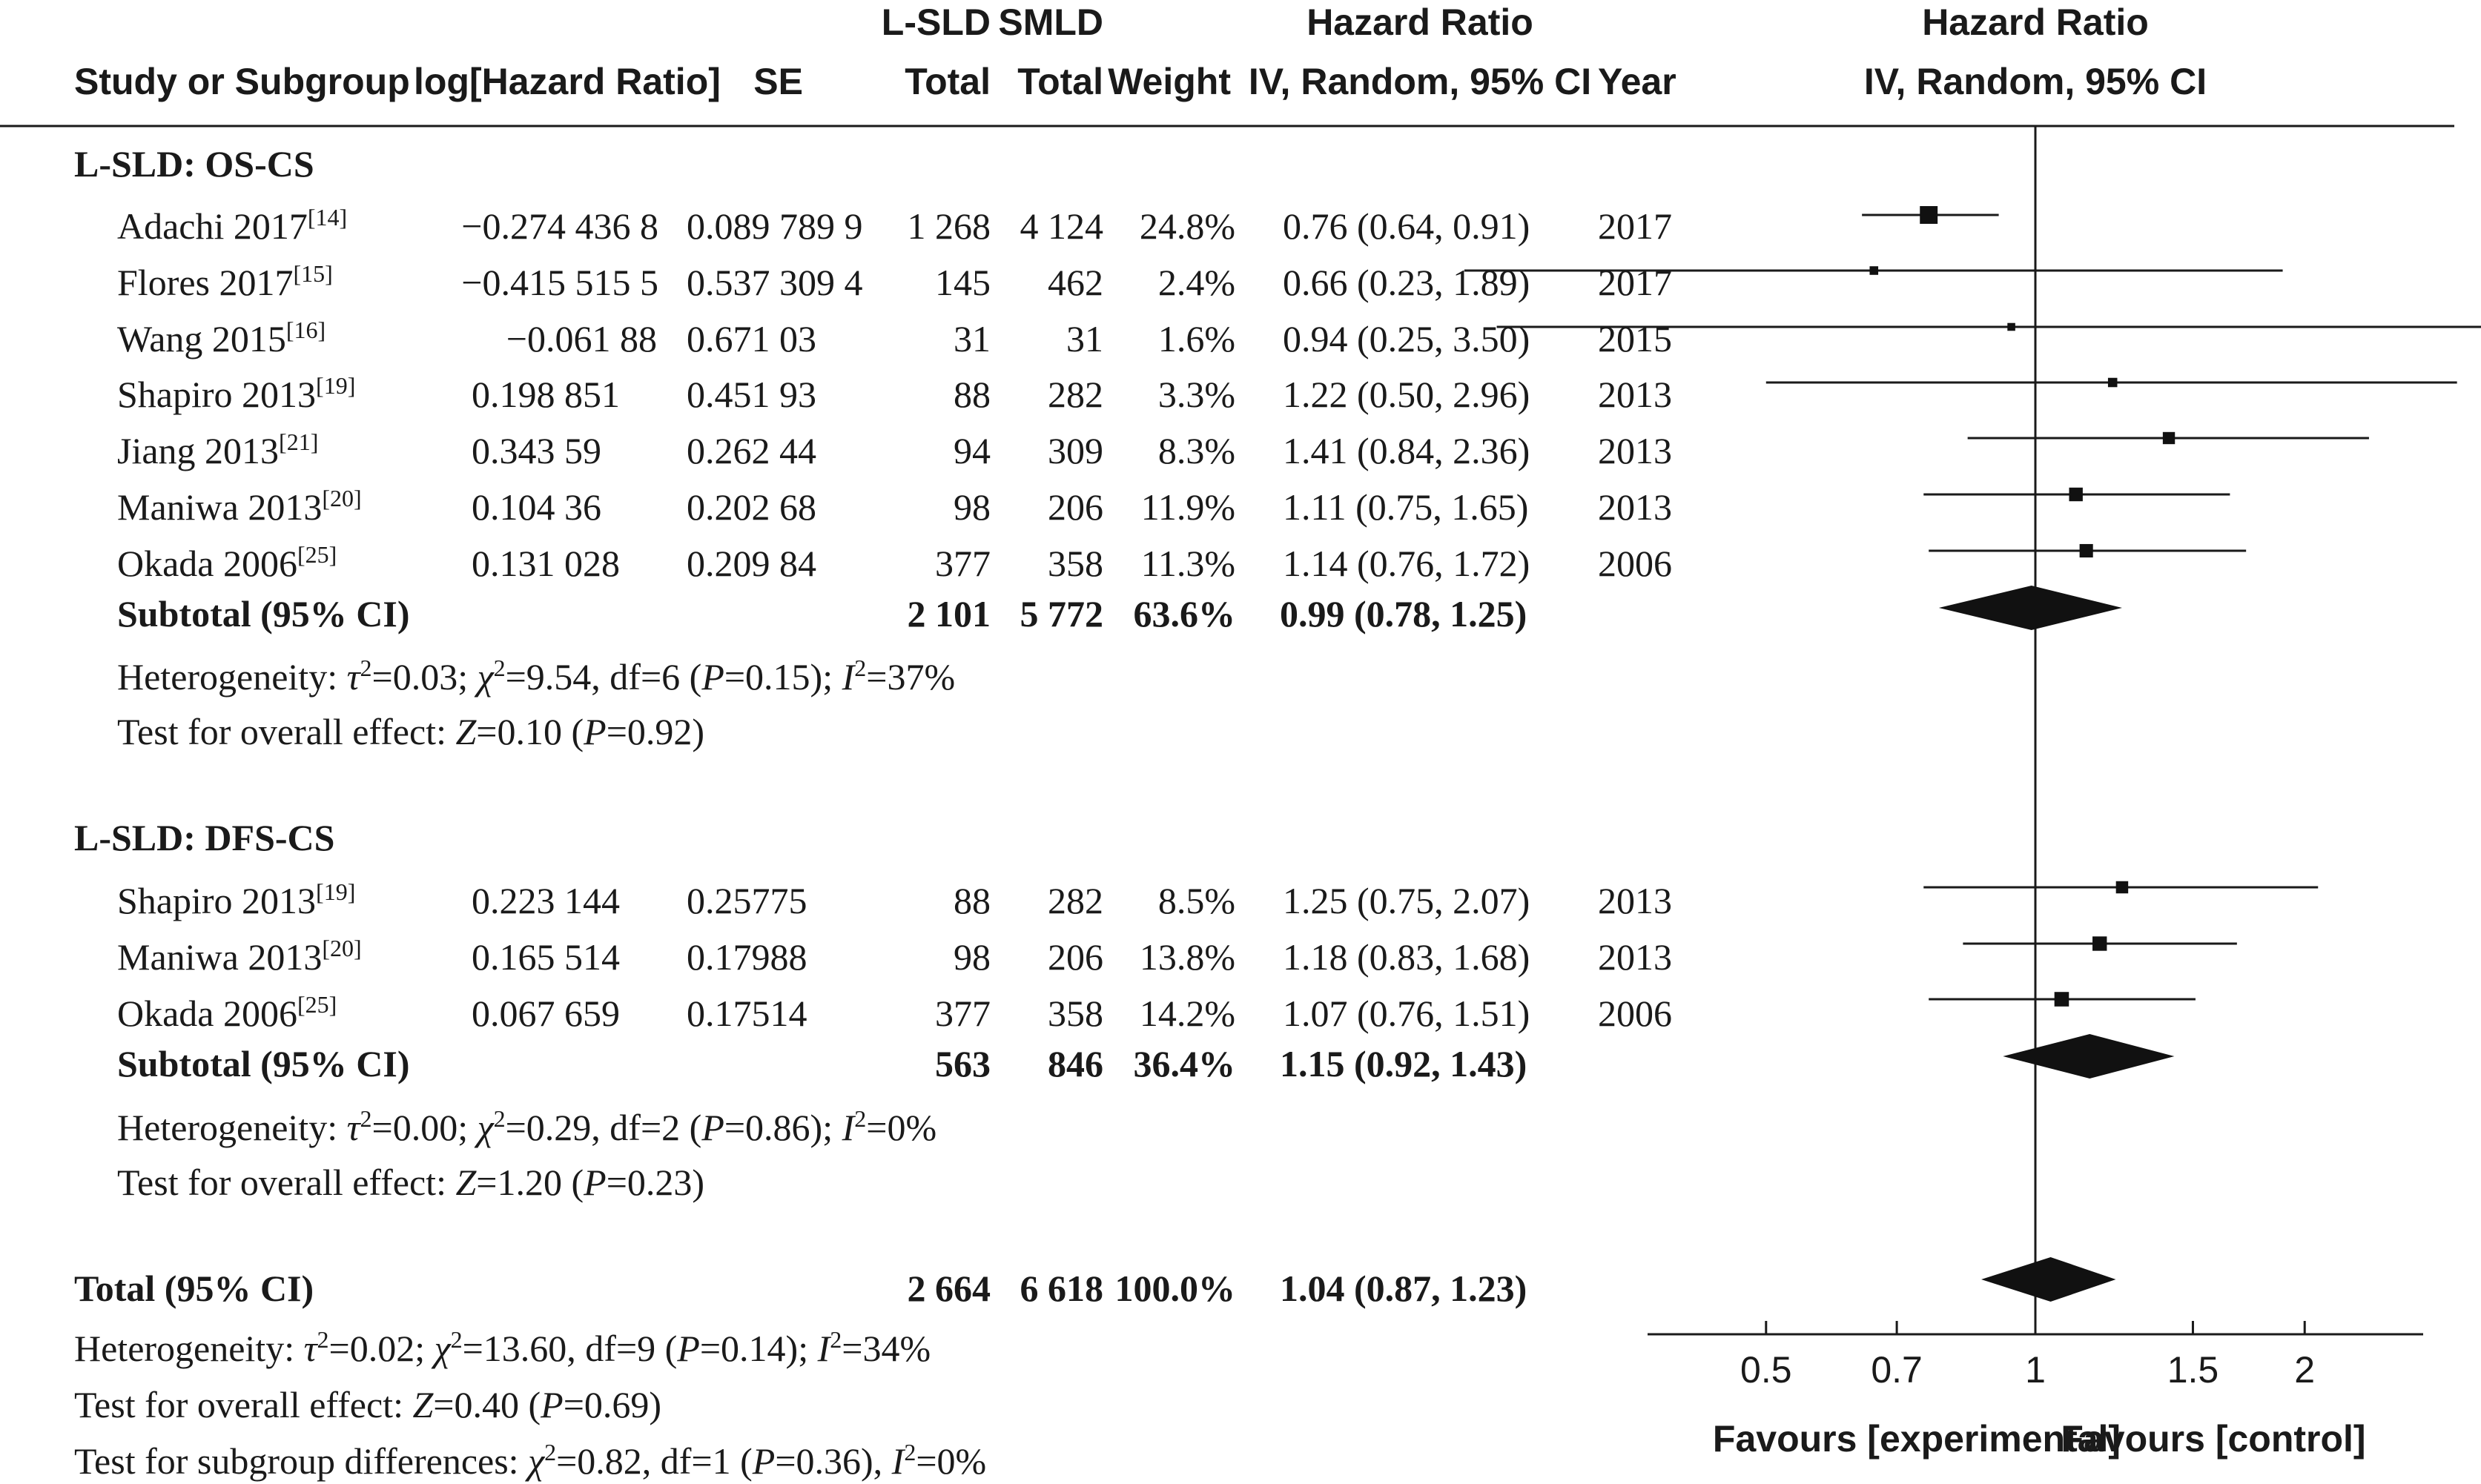 This screenshot has height=1484, width=2481. Describe the element at coordinates (227, 1012) in the screenshot. I see `study-name: Okada 2006[25]` at that location.